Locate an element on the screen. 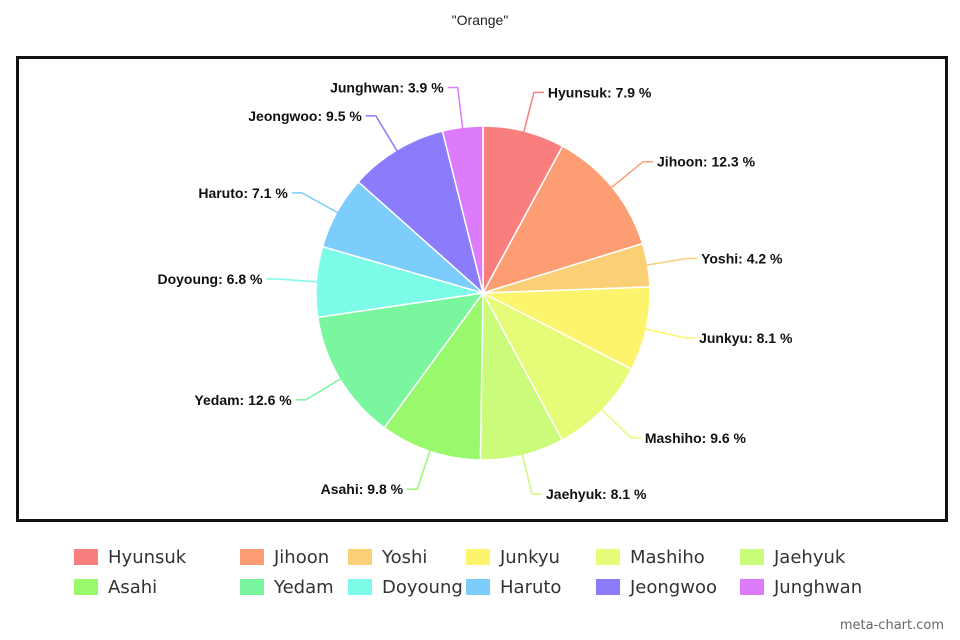 The width and height of the screenshot is (960, 640). leader-line-junkyu is located at coordinates (669, 333).